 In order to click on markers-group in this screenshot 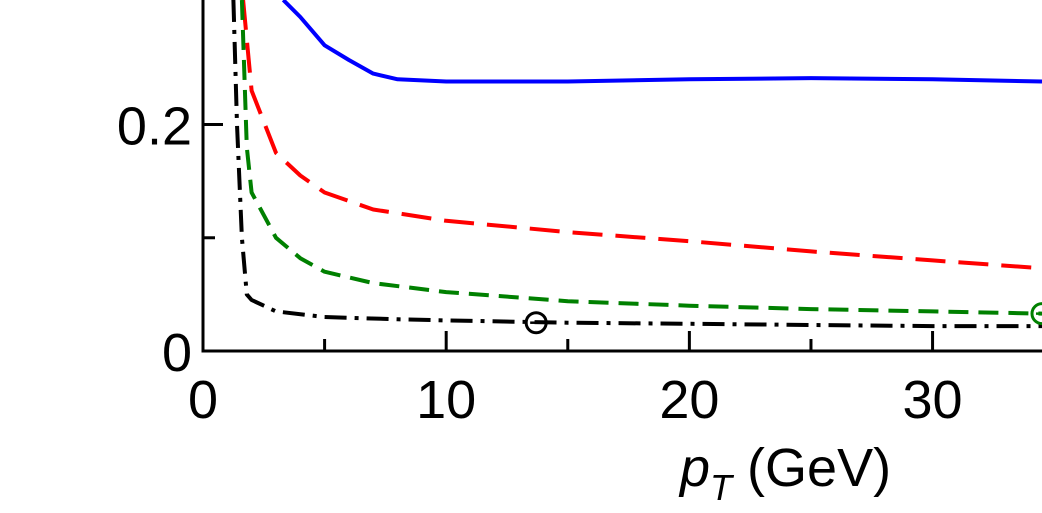, I will do `click(783, 318)`.